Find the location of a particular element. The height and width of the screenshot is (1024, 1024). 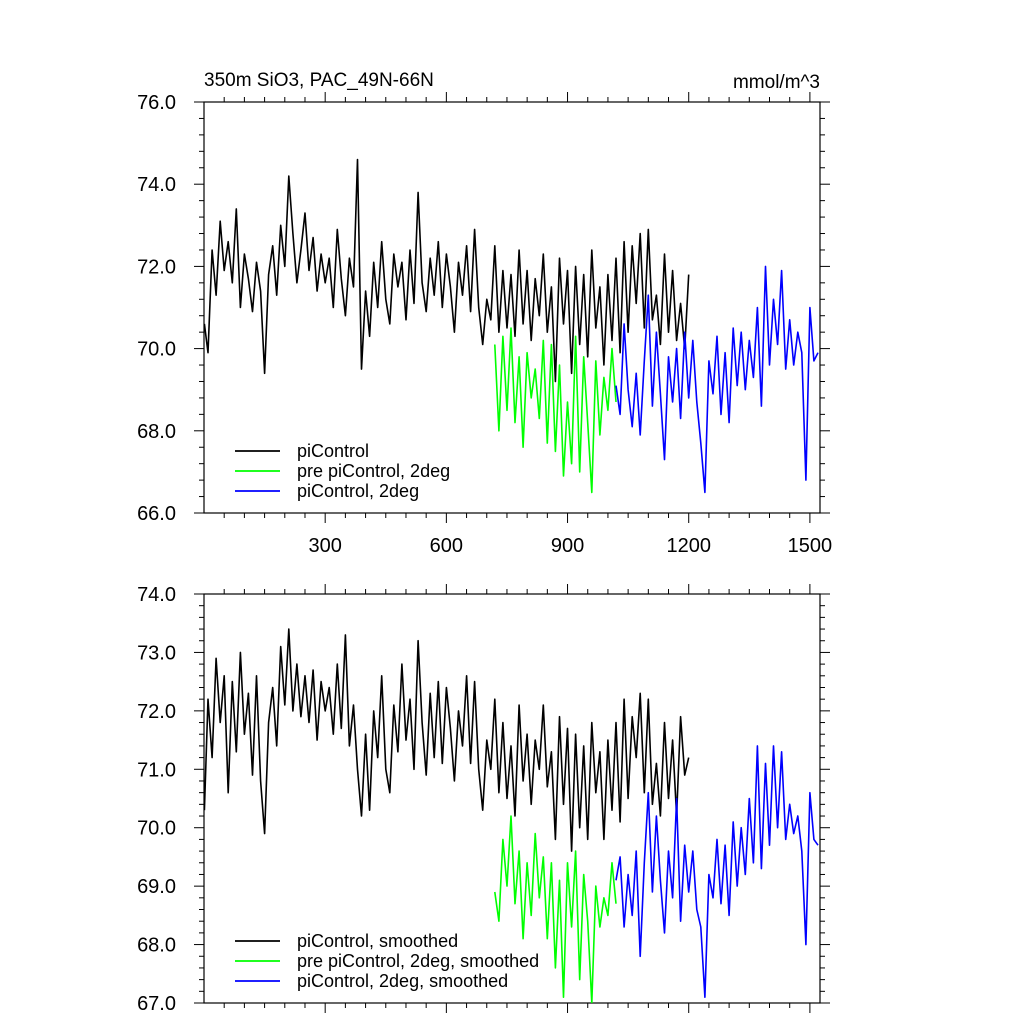

legend-label: piControl, smoothed is located at coordinates (377, 941).